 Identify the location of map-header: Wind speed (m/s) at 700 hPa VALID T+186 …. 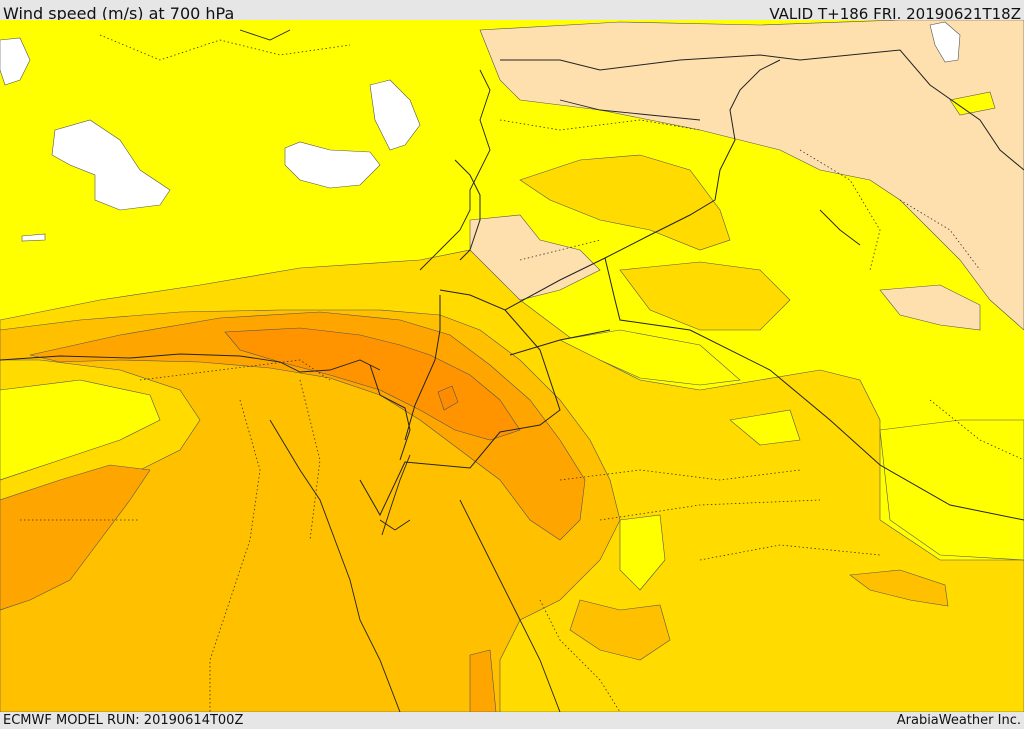
(512, 11).